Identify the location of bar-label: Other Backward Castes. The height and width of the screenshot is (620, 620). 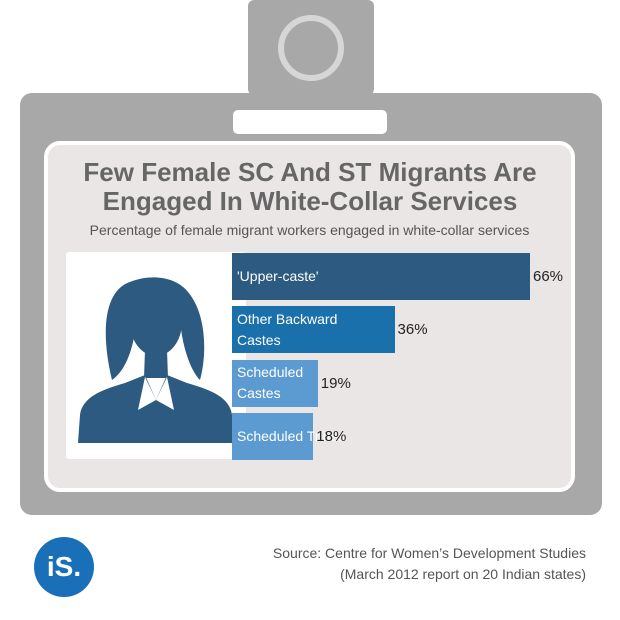
(287, 329).